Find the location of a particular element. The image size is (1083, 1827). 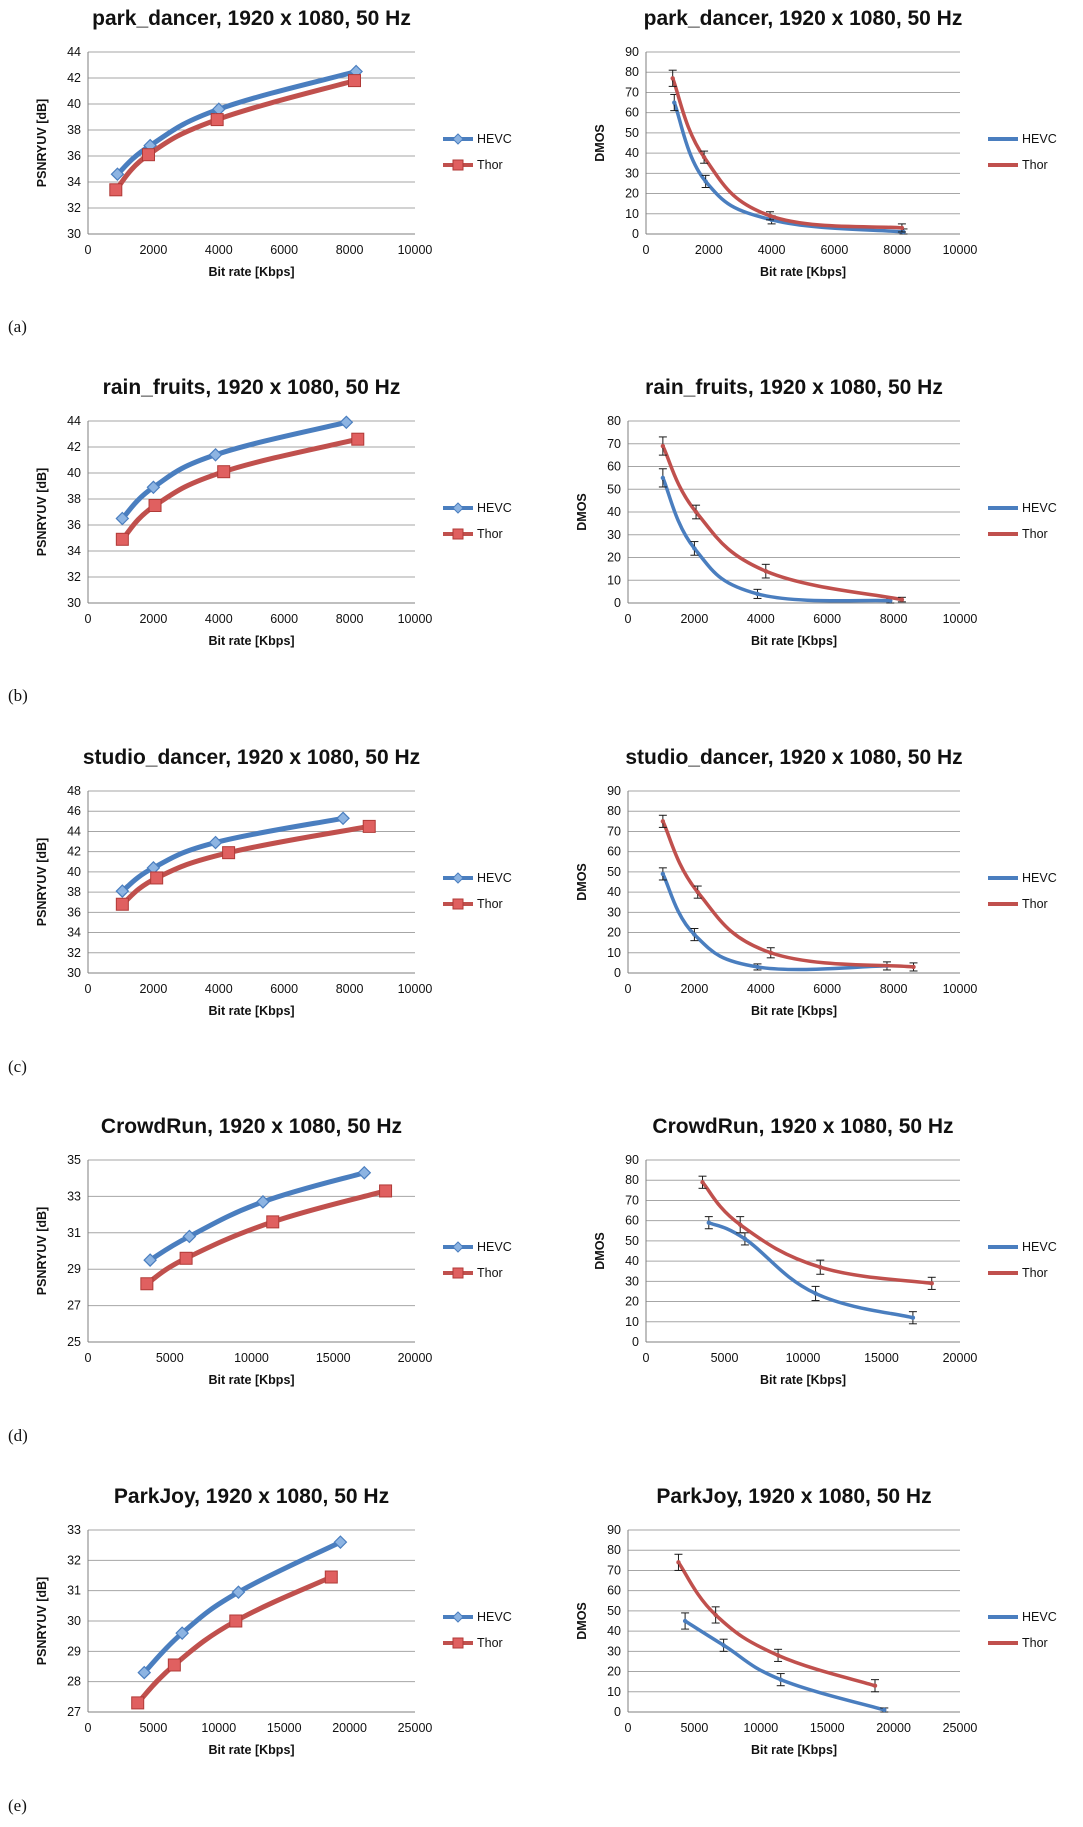

y-tick-label: 30 is located at coordinates (74, 1621).